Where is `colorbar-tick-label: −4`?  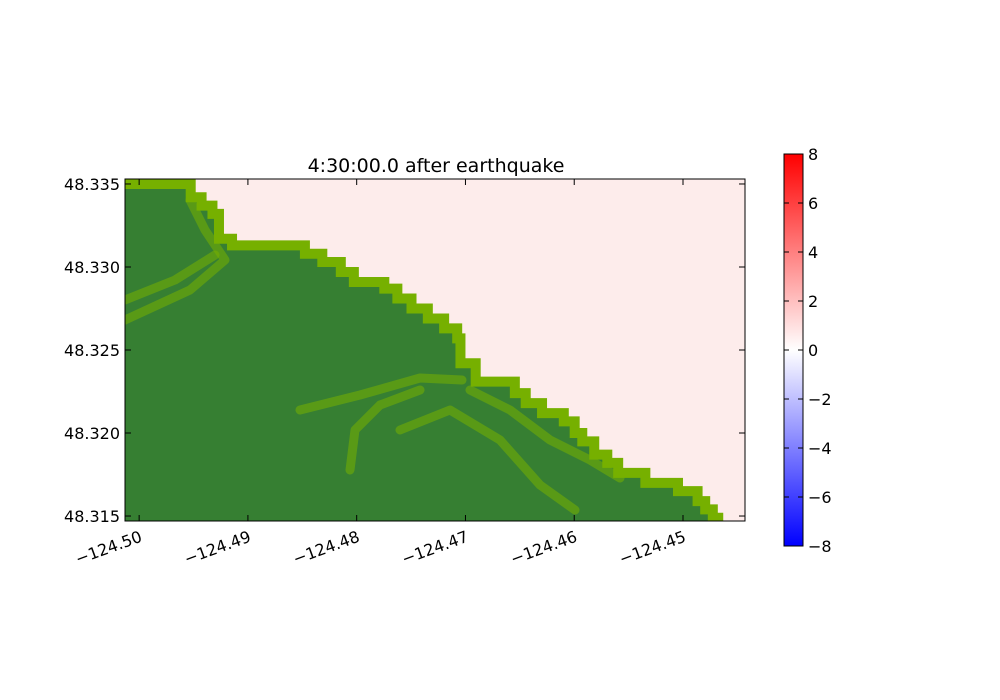
colorbar-tick-label: −4 is located at coordinates (820, 448).